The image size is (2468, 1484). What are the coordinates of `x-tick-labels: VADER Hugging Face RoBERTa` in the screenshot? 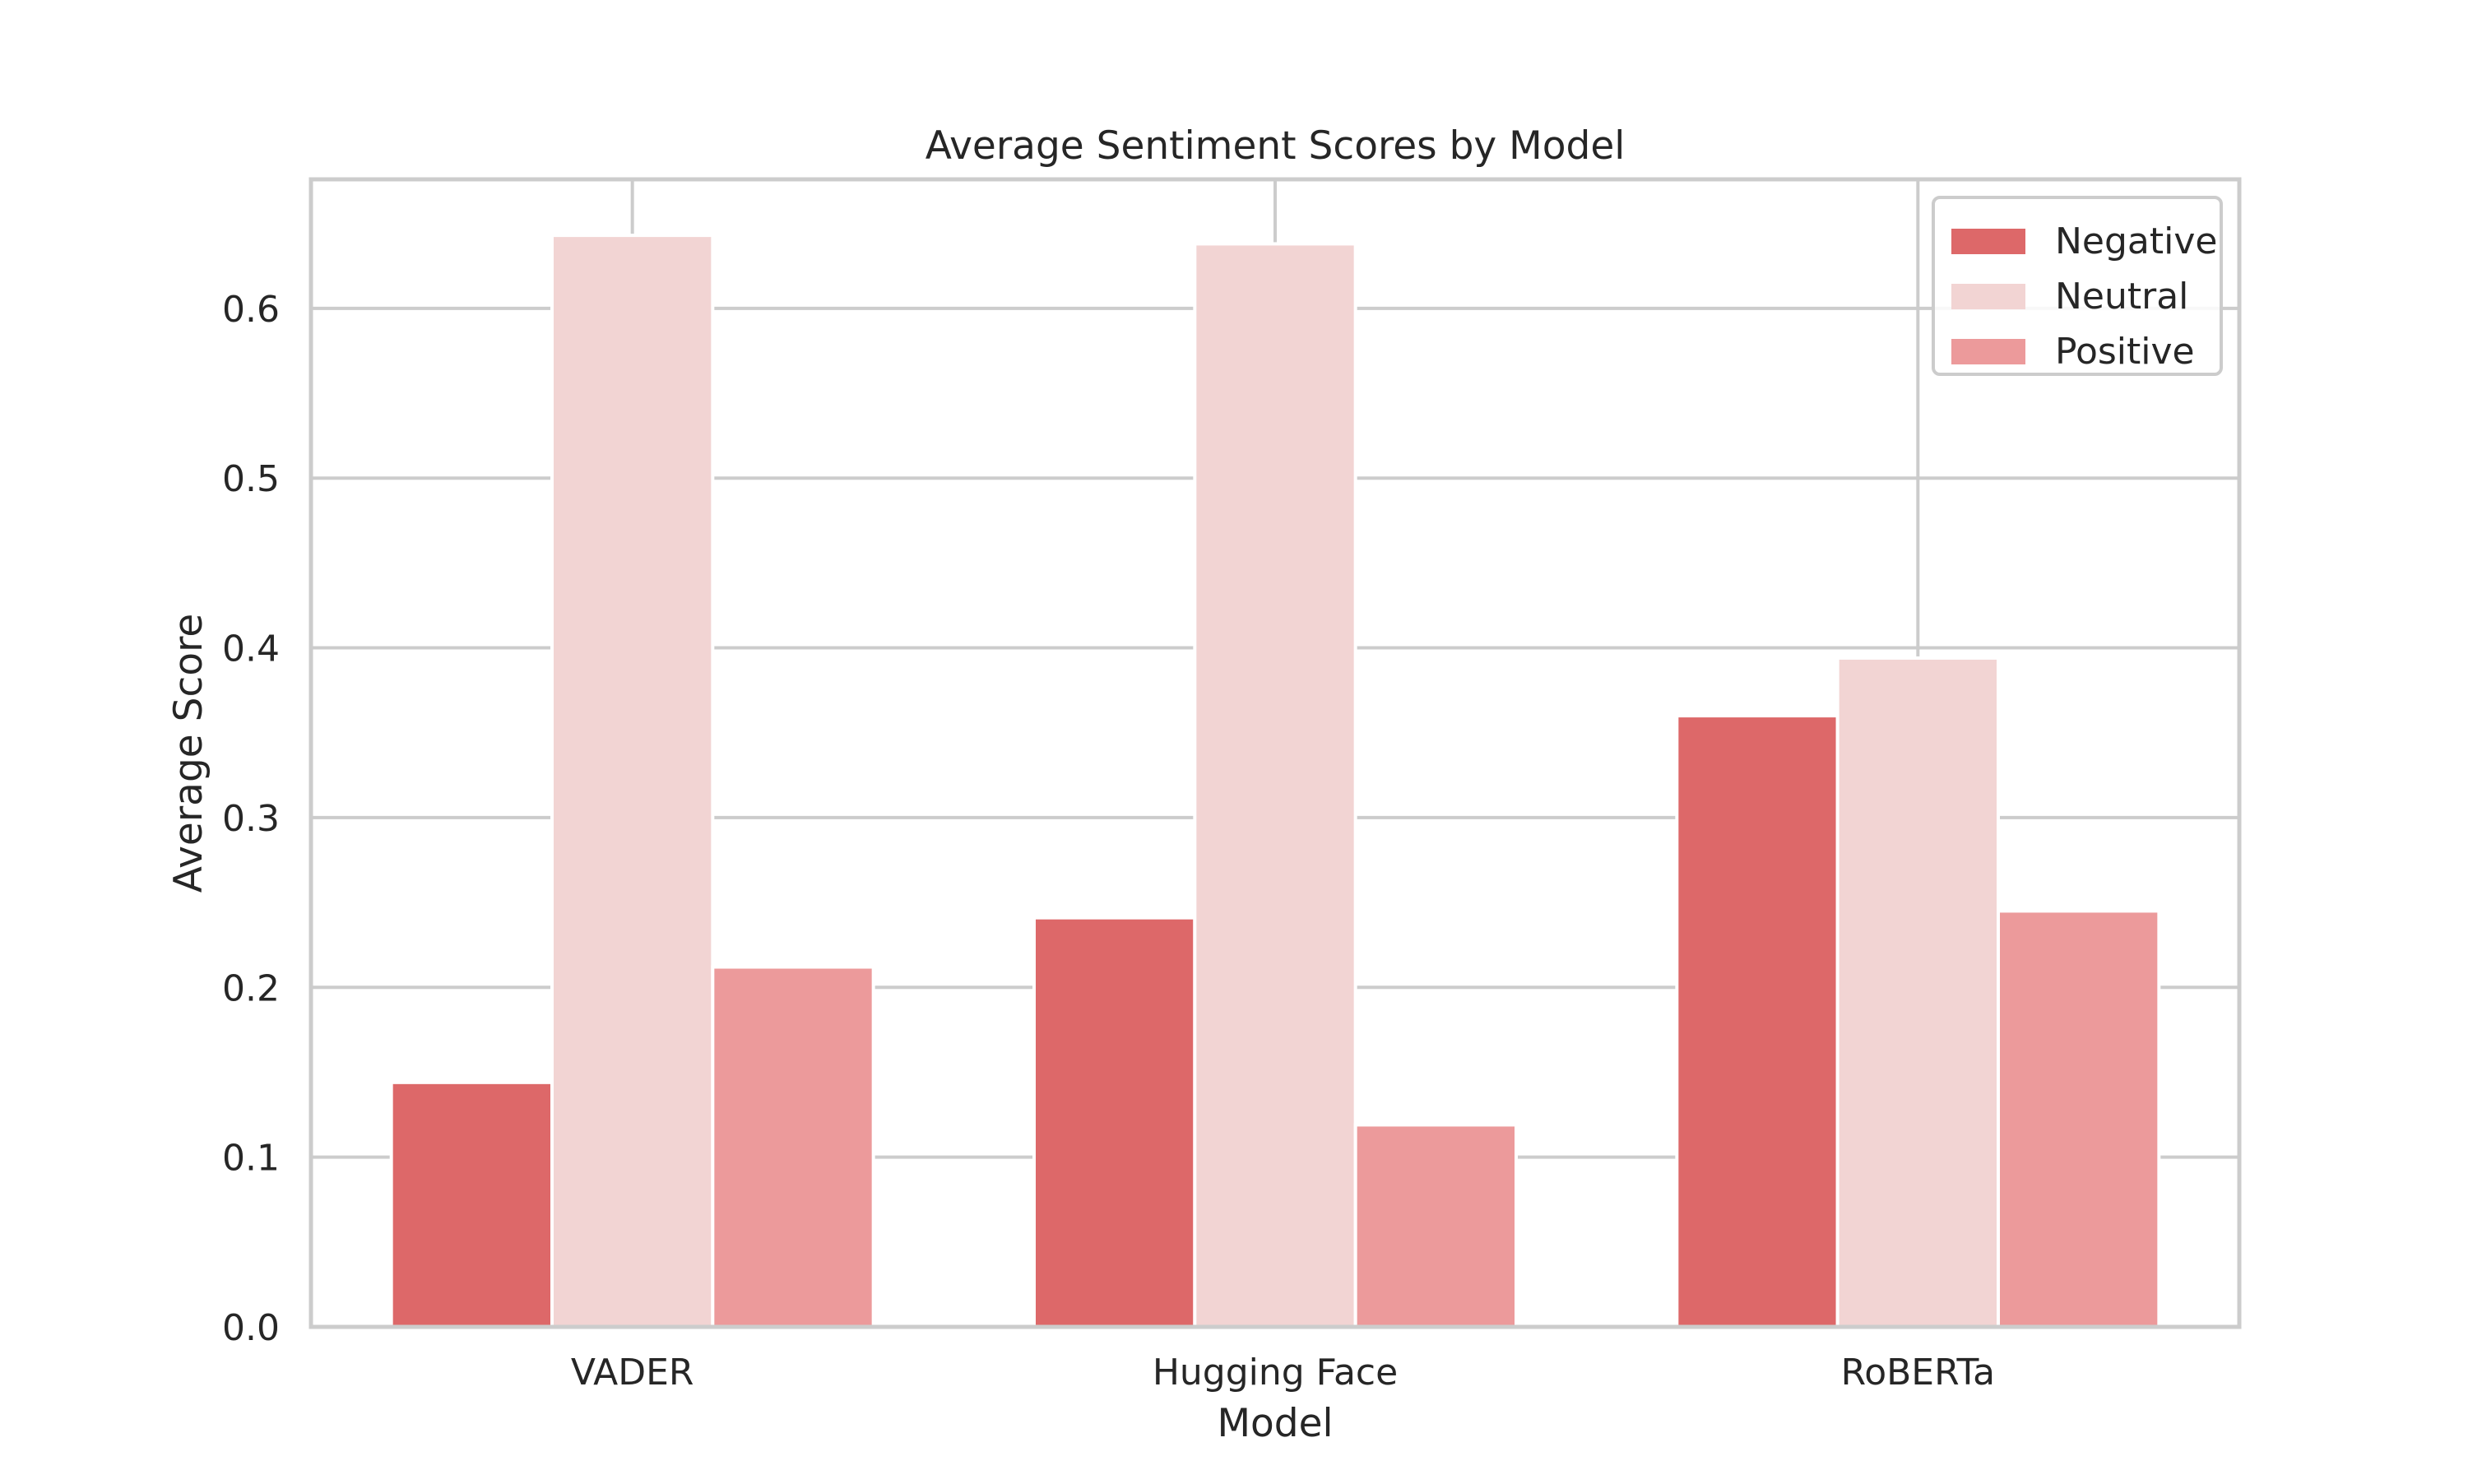 It's located at (1283, 1373).